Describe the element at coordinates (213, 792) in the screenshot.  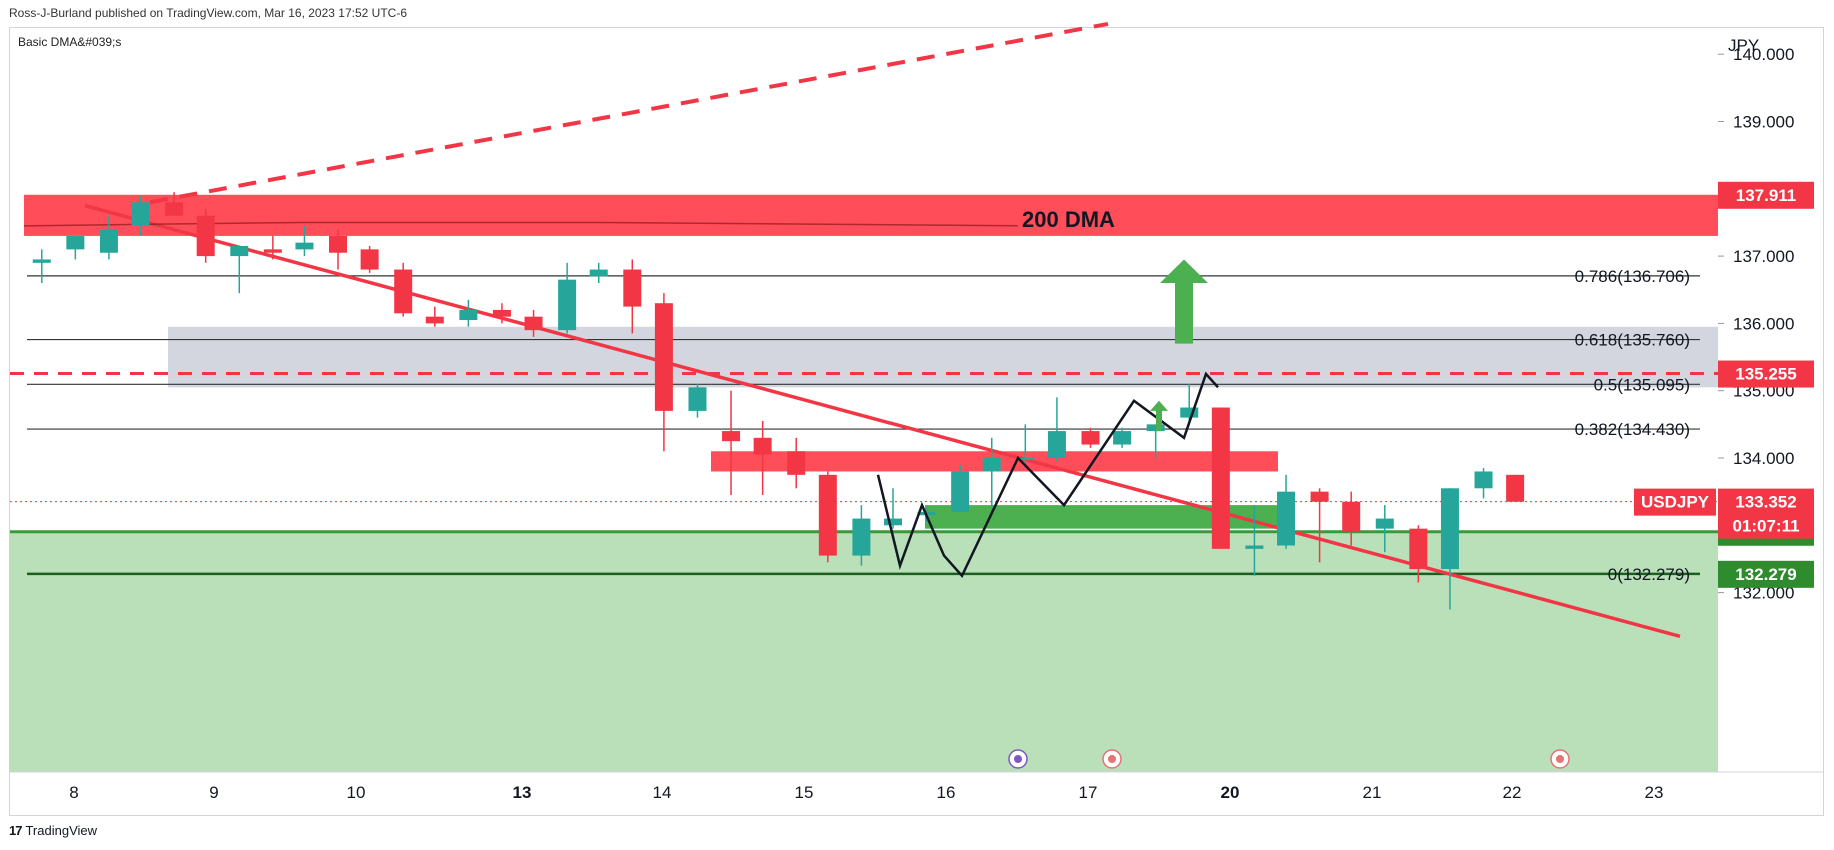
I see `x-tick-label: 9` at that location.